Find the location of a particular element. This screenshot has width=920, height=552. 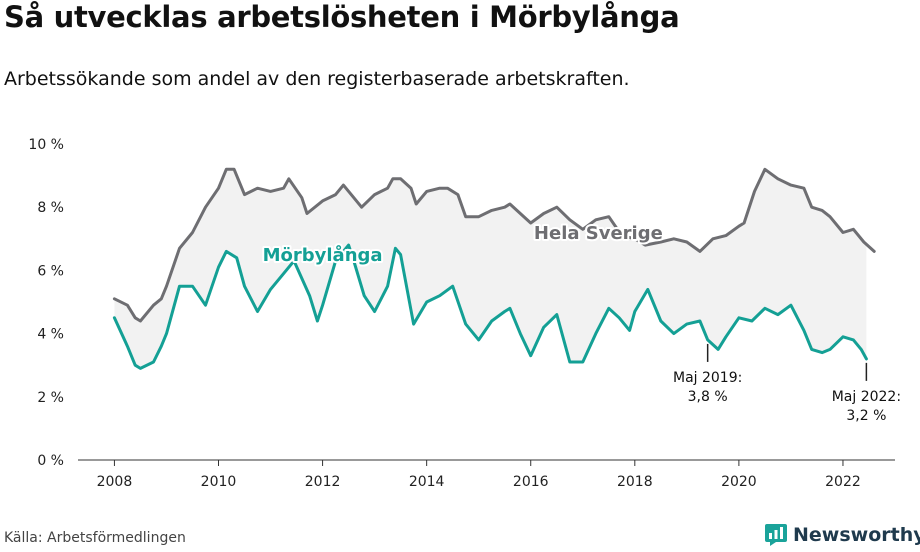

source-note: Källa: Arbetsförmedlingen is located at coordinates (95, 538).